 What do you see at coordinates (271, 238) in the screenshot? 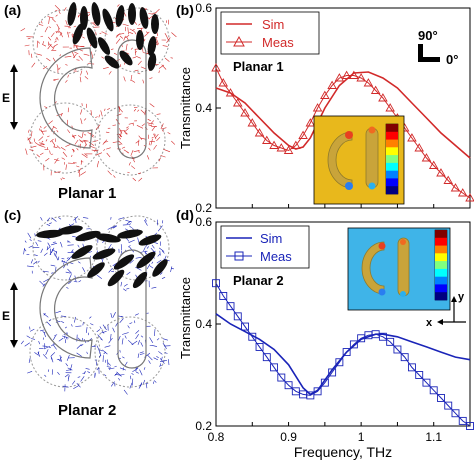
I see `legend-d-sim: Sim` at bounding box center [271, 238].